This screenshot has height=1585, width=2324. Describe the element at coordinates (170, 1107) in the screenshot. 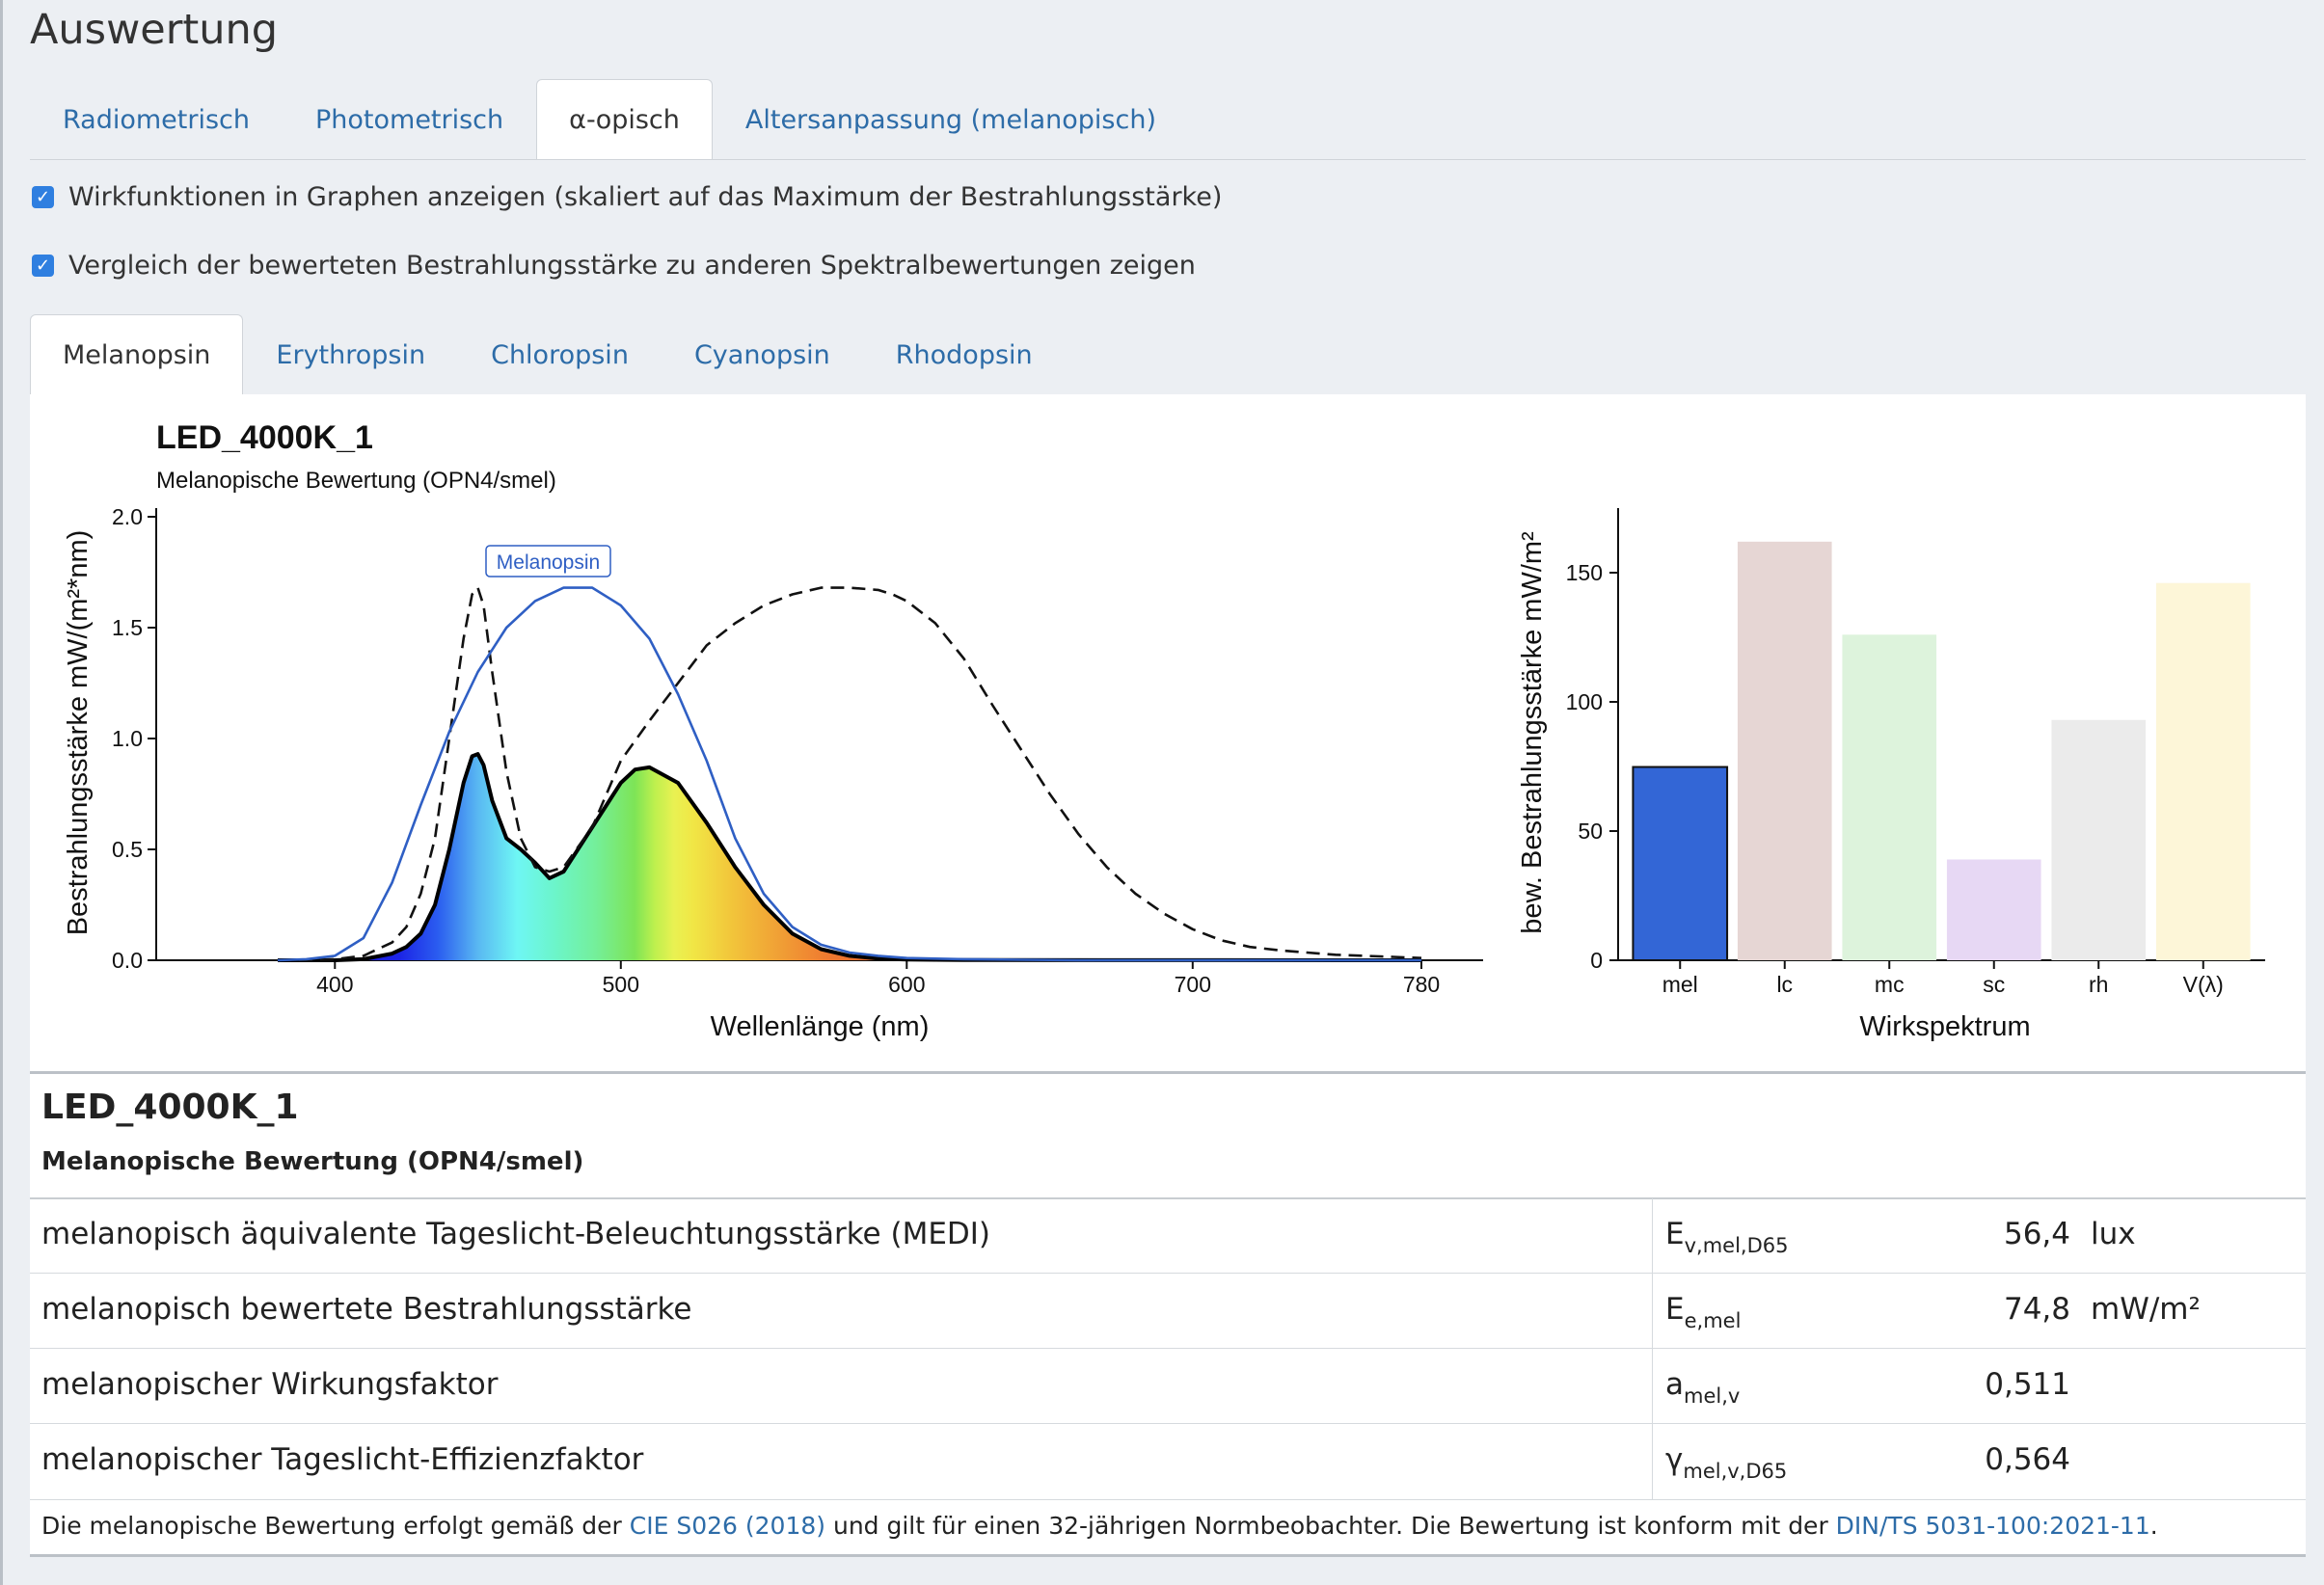

I see `results-title: LED_4000K_1` at that location.